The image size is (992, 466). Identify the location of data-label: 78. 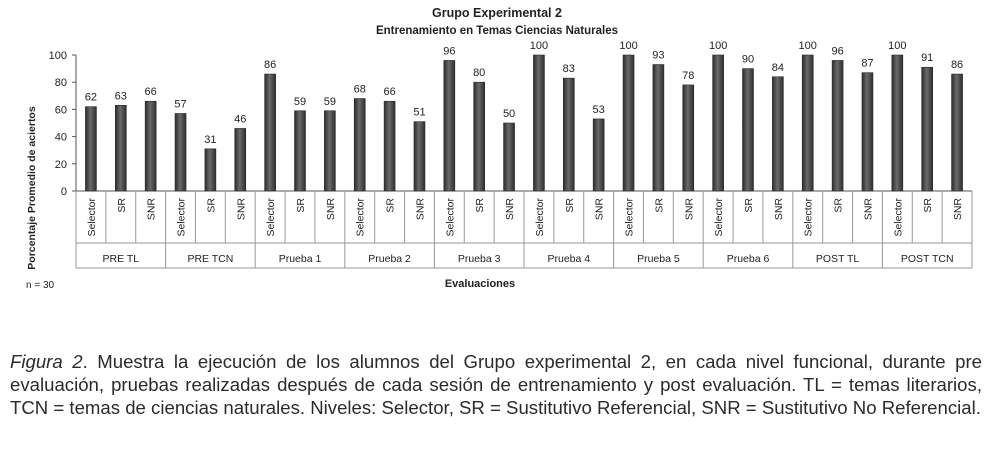
(688, 76).